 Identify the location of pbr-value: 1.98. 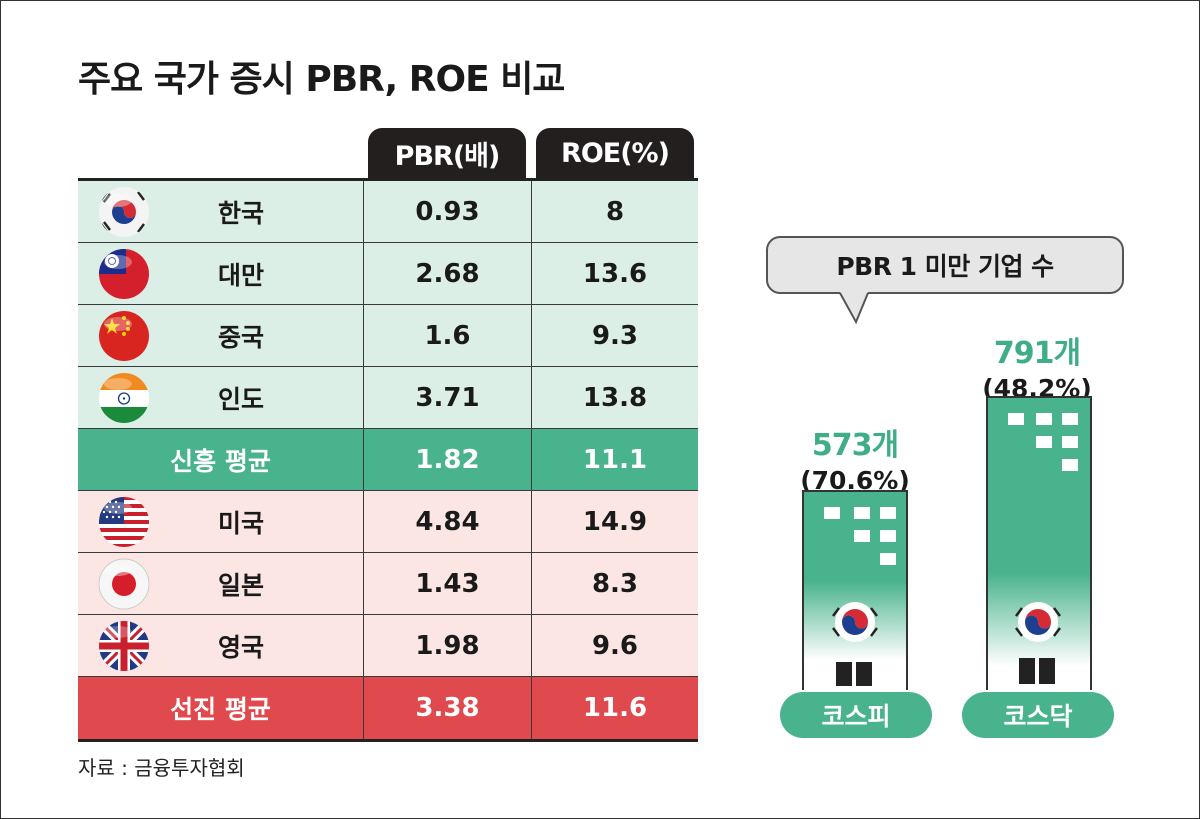
(448, 645).